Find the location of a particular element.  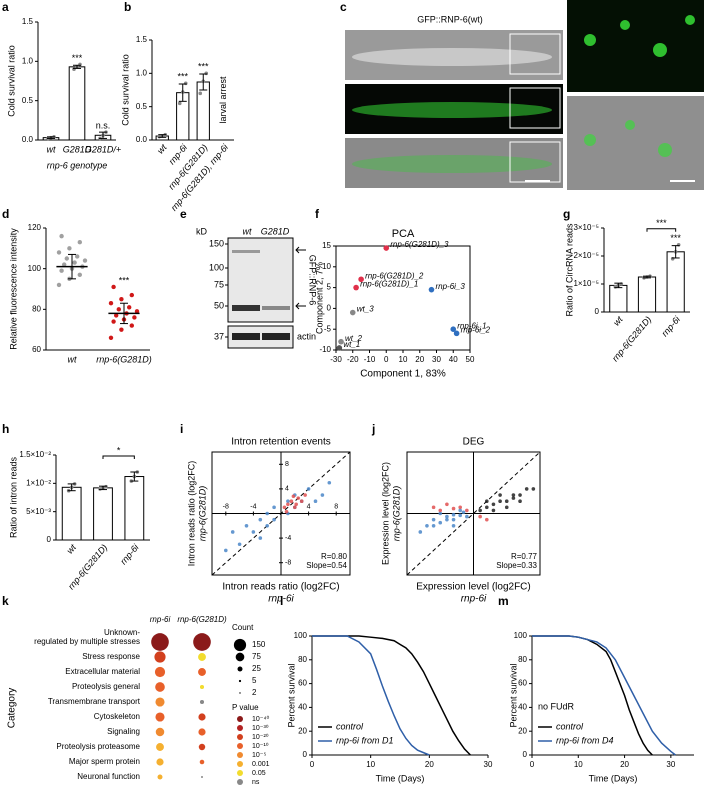

point-label: wt_2 is located at coordinates (353, 338).